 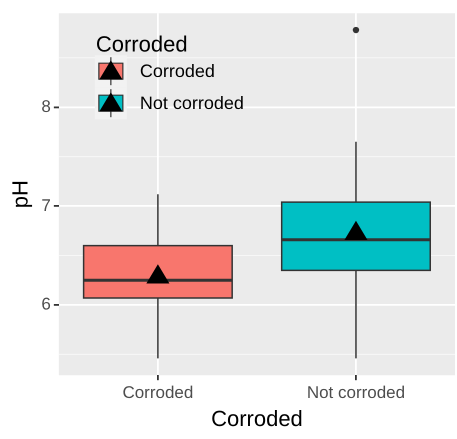 What do you see at coordinates (19, 194) in the screenshot?
I see `y-axis-title: pH` at bounding box center [19, 194].